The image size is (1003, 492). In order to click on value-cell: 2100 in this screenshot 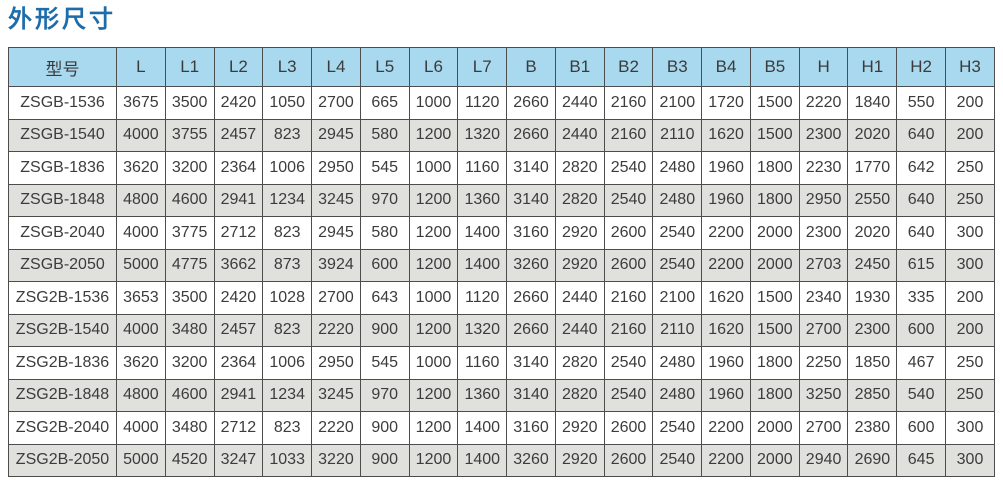, I will do `click(677, 103)`.